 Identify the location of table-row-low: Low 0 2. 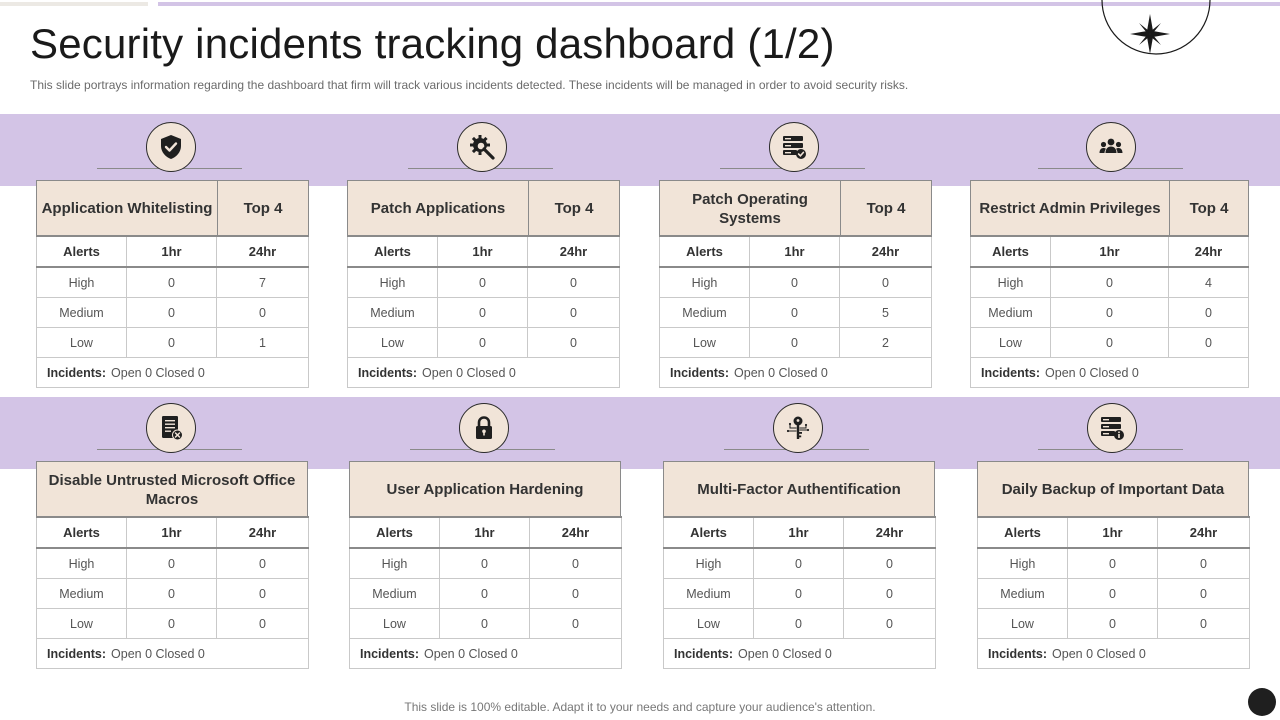
(795, 342).